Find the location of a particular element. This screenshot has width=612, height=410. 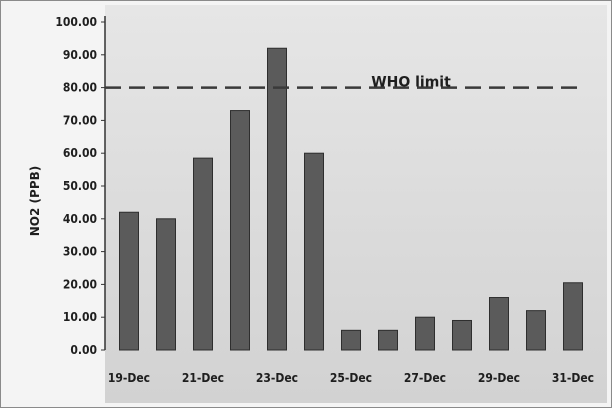

y-tick-label: 70.00 is located at coordinates (80, 120).